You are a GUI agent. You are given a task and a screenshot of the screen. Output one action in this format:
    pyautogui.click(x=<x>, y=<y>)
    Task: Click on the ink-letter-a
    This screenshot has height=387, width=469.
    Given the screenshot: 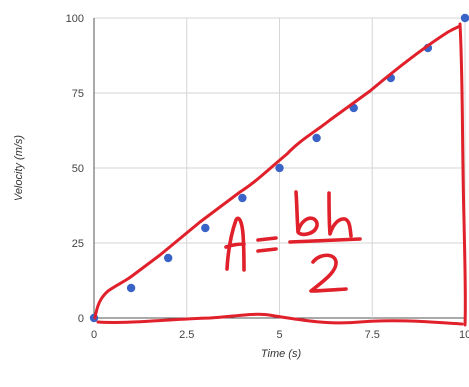 What is the action you would take?
    pyautogui.click(x=235, y=244)
    